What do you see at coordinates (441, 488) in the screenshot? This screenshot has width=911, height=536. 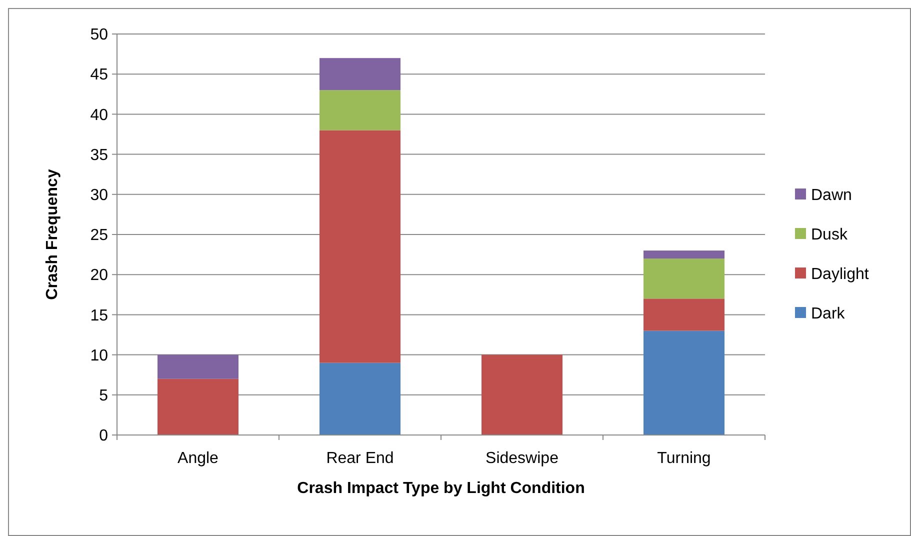 I see `x-axis-title: Crash Impact Type by Light Condition` at bounding box center [441, 488].